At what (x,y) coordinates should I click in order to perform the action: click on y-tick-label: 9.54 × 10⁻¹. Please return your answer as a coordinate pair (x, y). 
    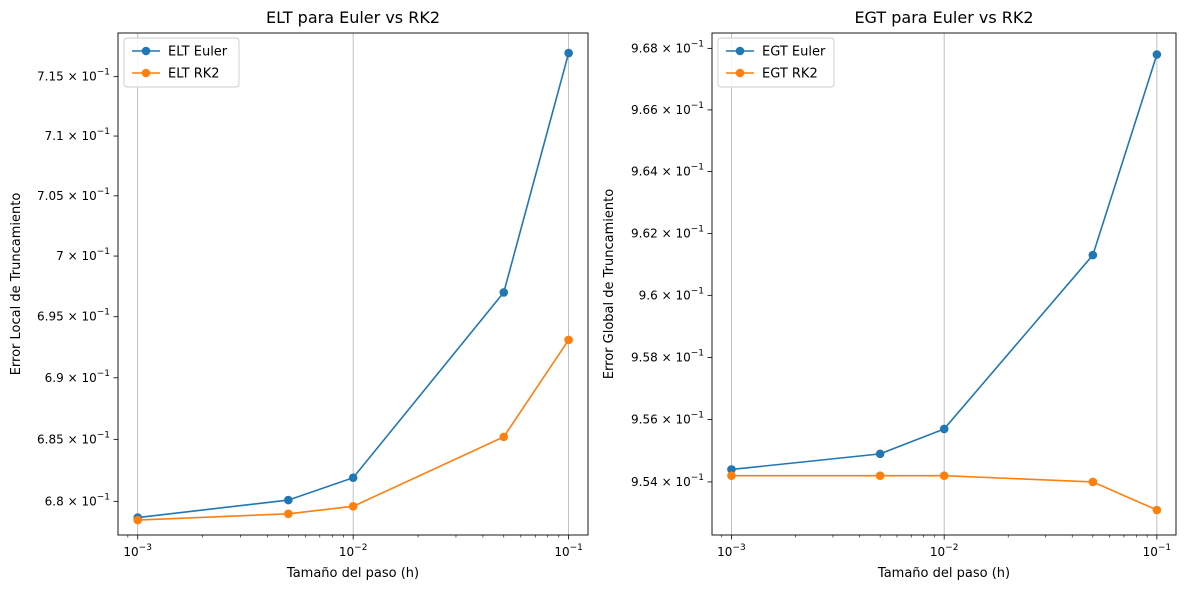
    Looking at the image, I should click on (667, 481).